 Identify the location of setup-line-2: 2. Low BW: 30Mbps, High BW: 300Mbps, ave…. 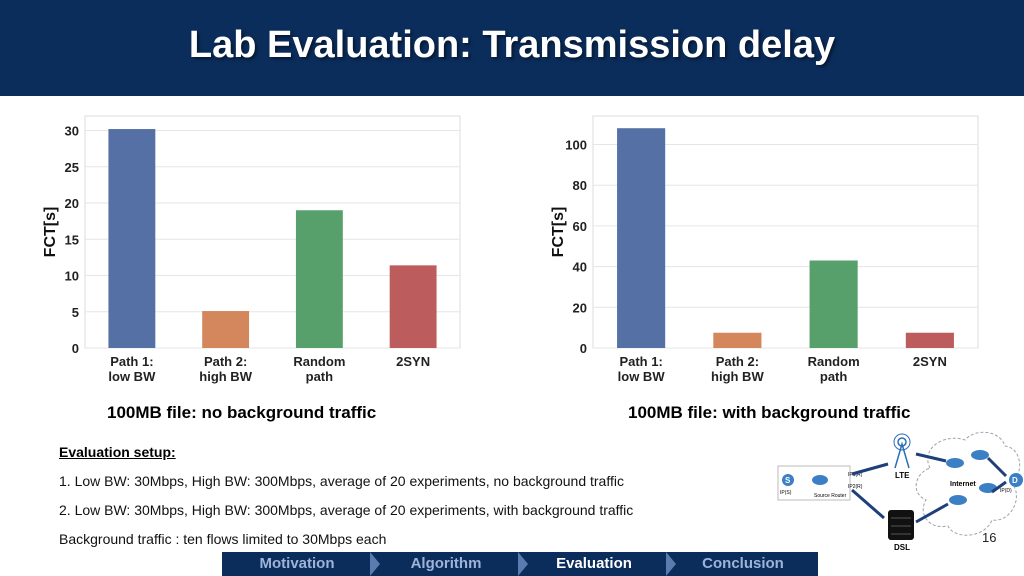
(346, 510).